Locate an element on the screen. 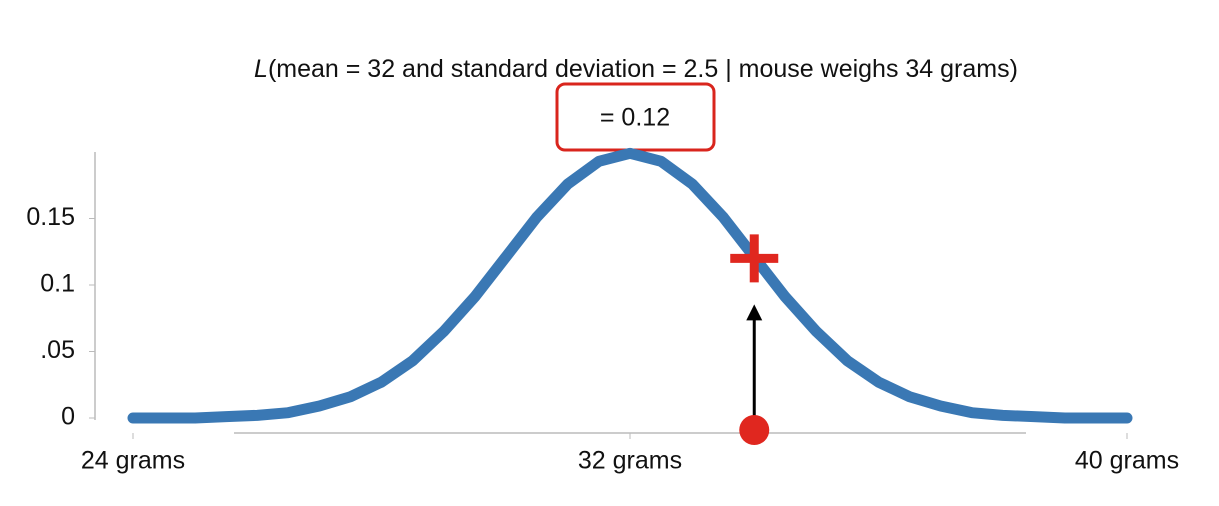 Image resolution: width=1219 pixels, height=506 pixels. observation-dot is located at coordinates (754, 430).